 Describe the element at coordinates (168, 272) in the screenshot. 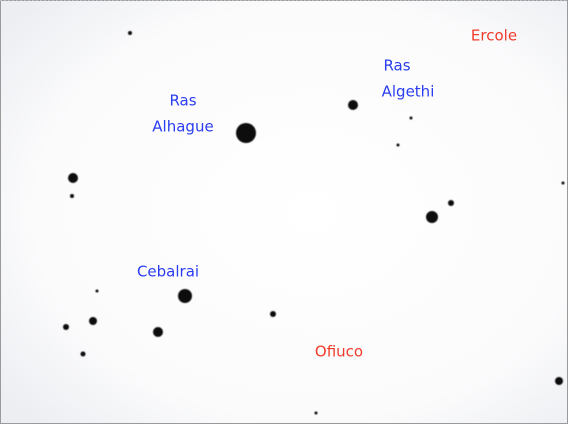

I see `star-label: Cebalrai` at that location.